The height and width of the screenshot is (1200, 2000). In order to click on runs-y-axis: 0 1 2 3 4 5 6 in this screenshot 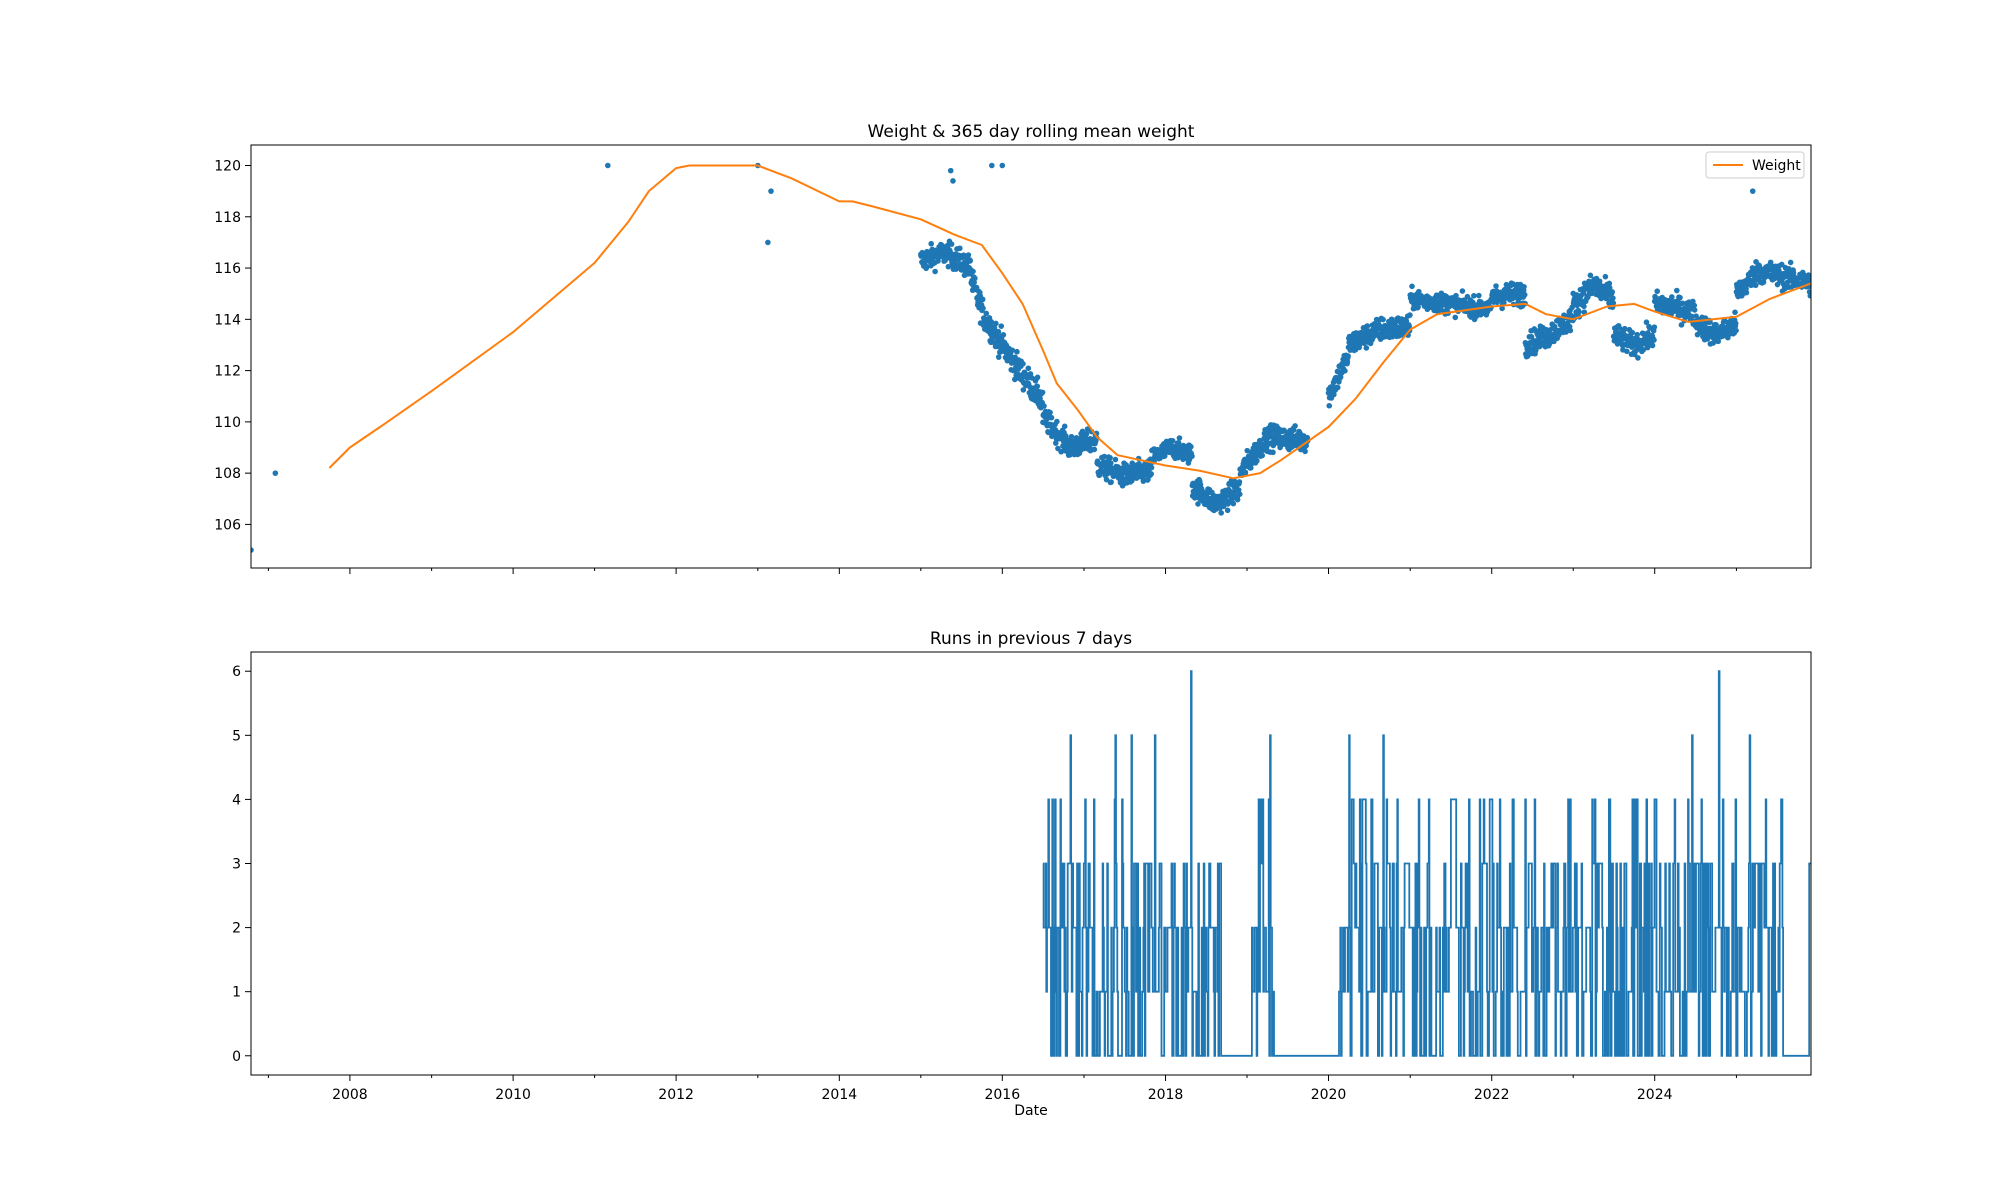, I will do `click(241, 864)`.